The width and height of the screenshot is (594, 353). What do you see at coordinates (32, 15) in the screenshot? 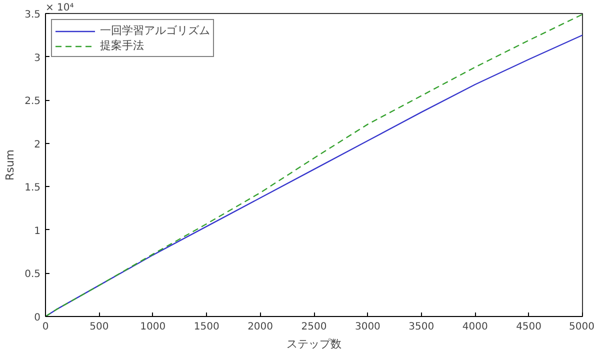
I see `y-tick-label: 3.5` at bounding box center [32, 15].